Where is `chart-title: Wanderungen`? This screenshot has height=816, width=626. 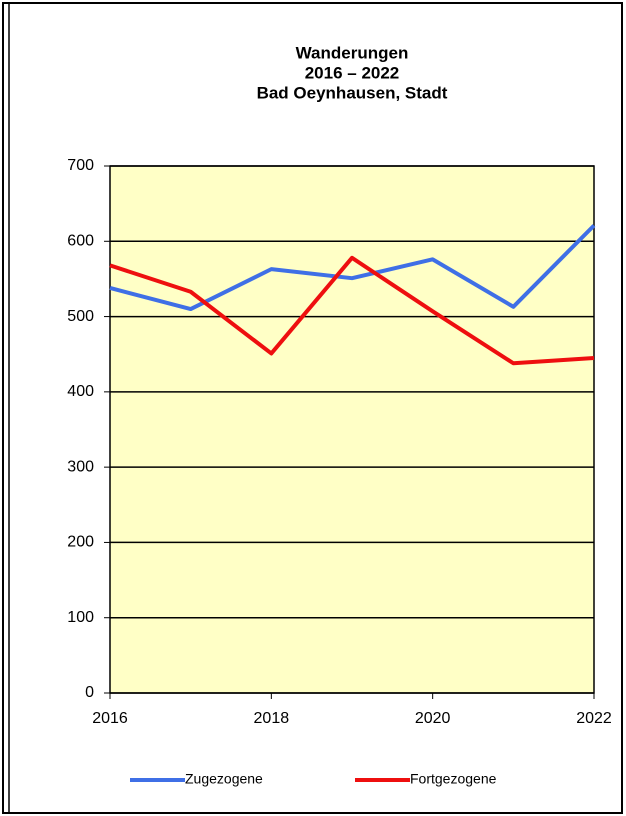
chart-title: Wanderungen is located at coordinates (352, 52).